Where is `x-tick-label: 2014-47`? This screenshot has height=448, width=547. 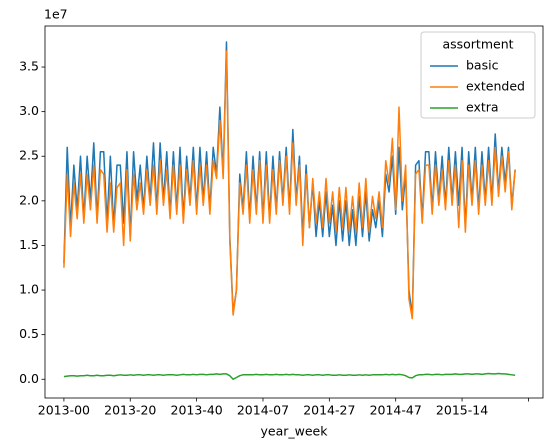
x-tick-label: 2014-47 is located at coordinates (396, 410).